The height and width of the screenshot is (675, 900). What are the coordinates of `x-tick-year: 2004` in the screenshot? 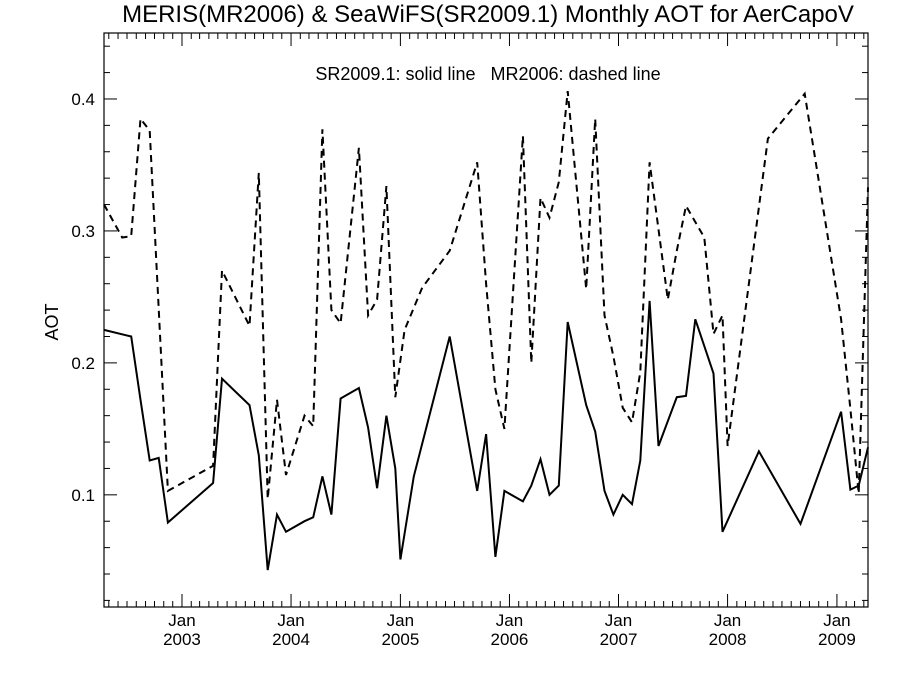 It's located at (291, 639).